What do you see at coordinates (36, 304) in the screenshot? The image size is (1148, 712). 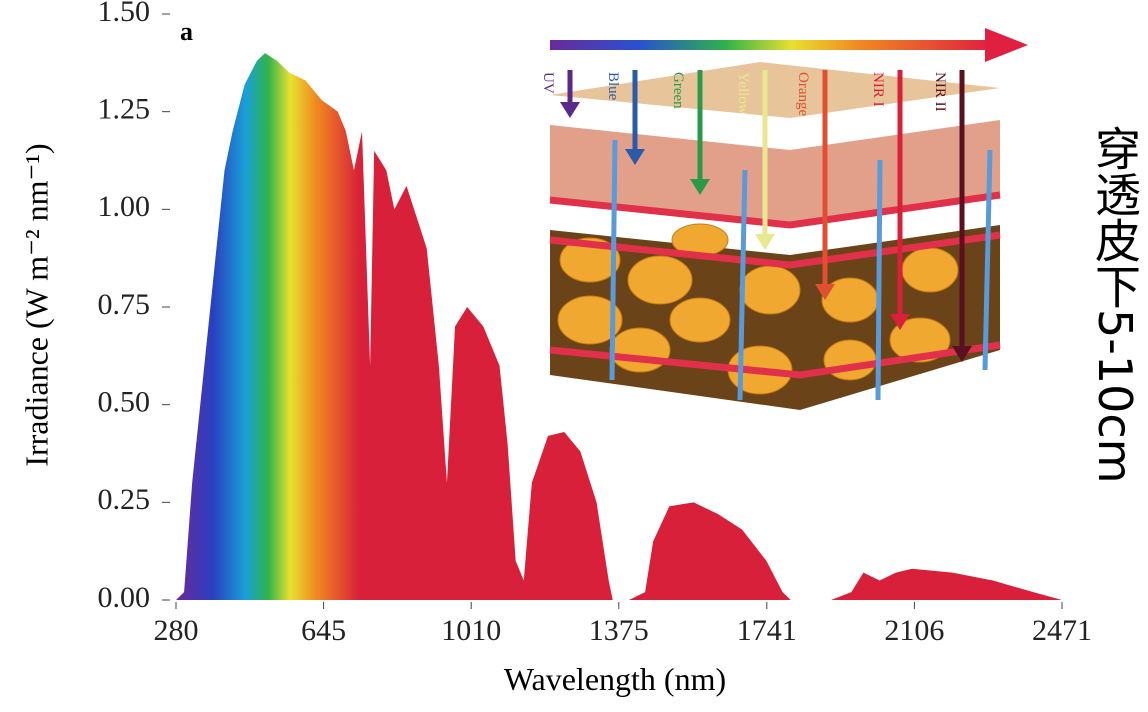 I see `y-axis-label: Irradiance (W m⁻² nm⁻¹)` at bounding box center [36, 304].